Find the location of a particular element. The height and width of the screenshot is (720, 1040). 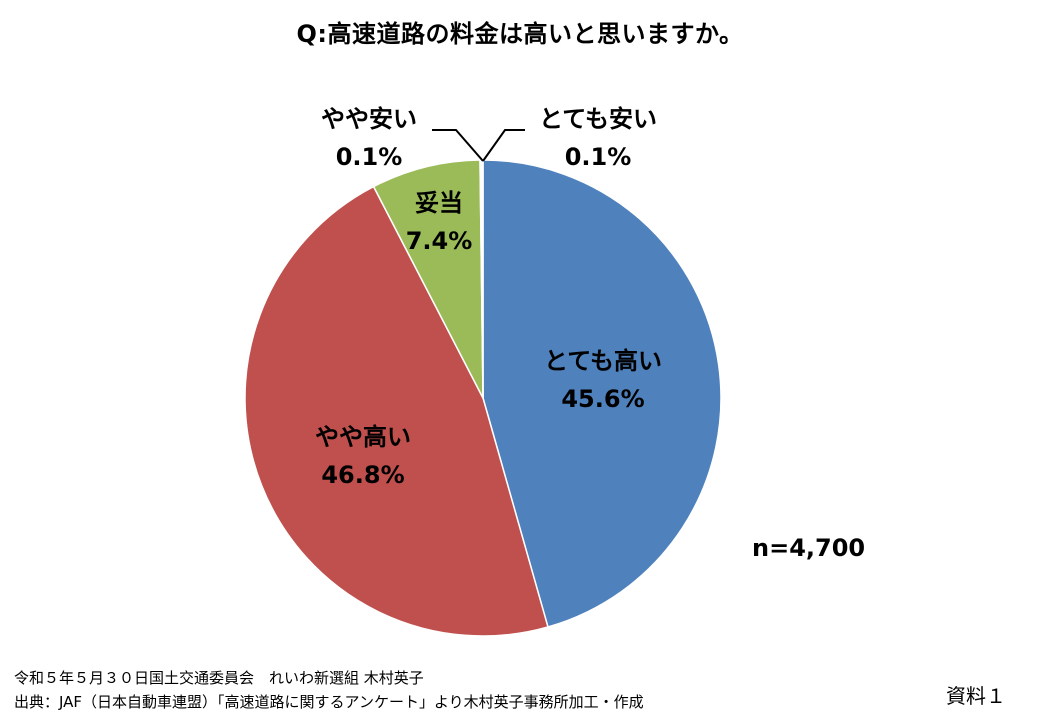

slice-name: やや安い is located at coordinates (369, 119).